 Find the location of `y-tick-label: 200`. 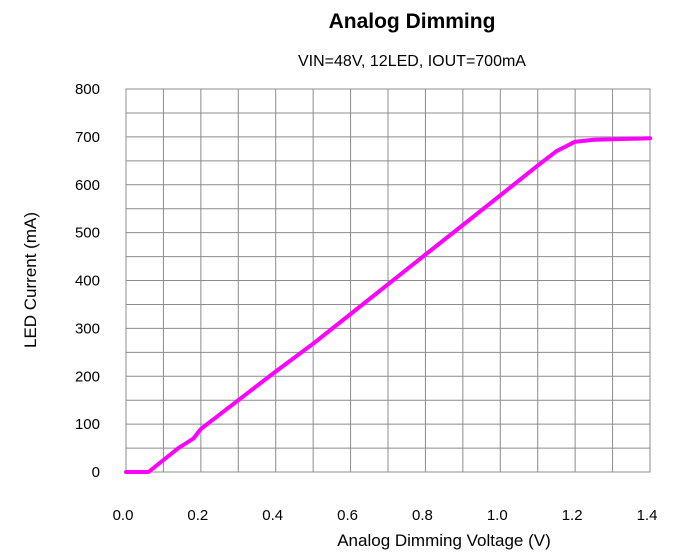

y-tick-label: 200 is located at coordinates (87, 376).